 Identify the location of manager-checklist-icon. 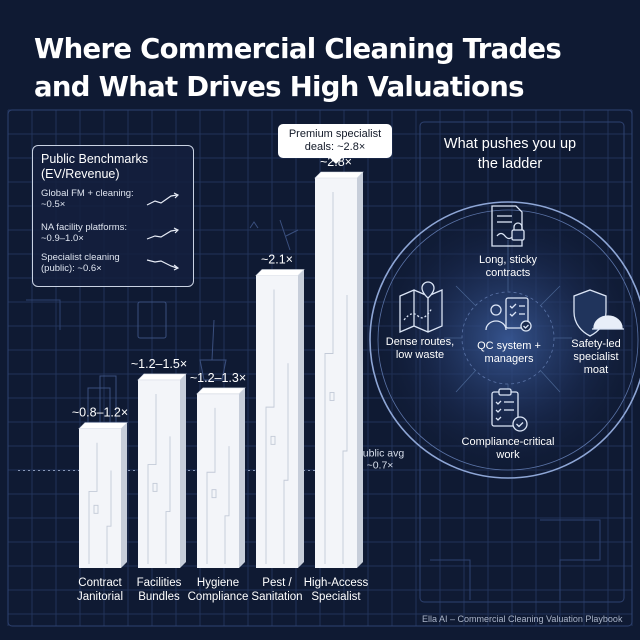
(508, 314).